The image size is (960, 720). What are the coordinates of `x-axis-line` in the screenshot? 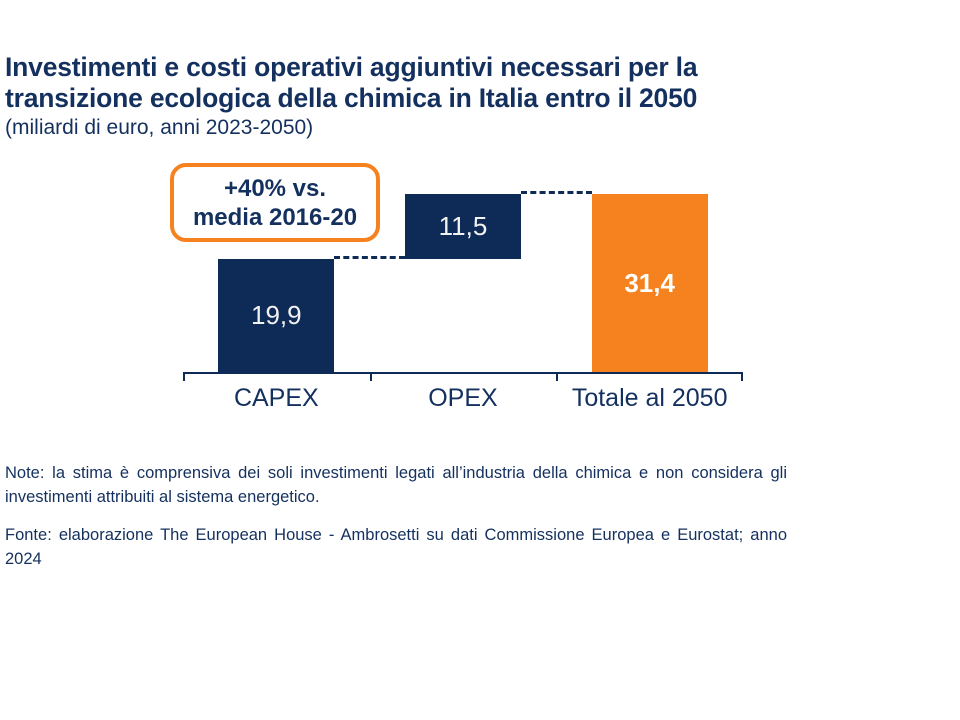 It's located at (463, 373).